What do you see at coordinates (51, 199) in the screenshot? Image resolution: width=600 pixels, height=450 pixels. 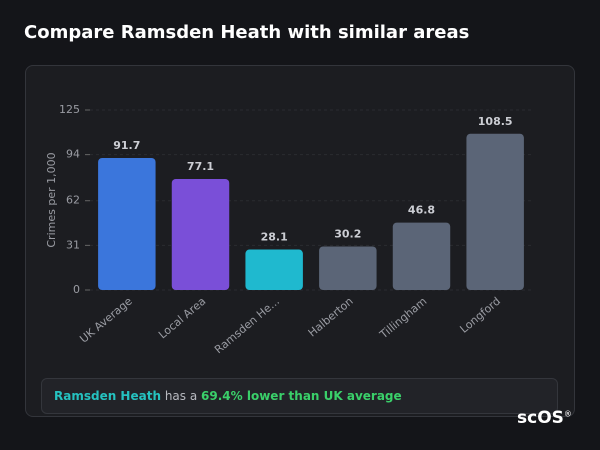 I see `y-axis-label: Crimes per 1,000` at bounding box center [51, 199].